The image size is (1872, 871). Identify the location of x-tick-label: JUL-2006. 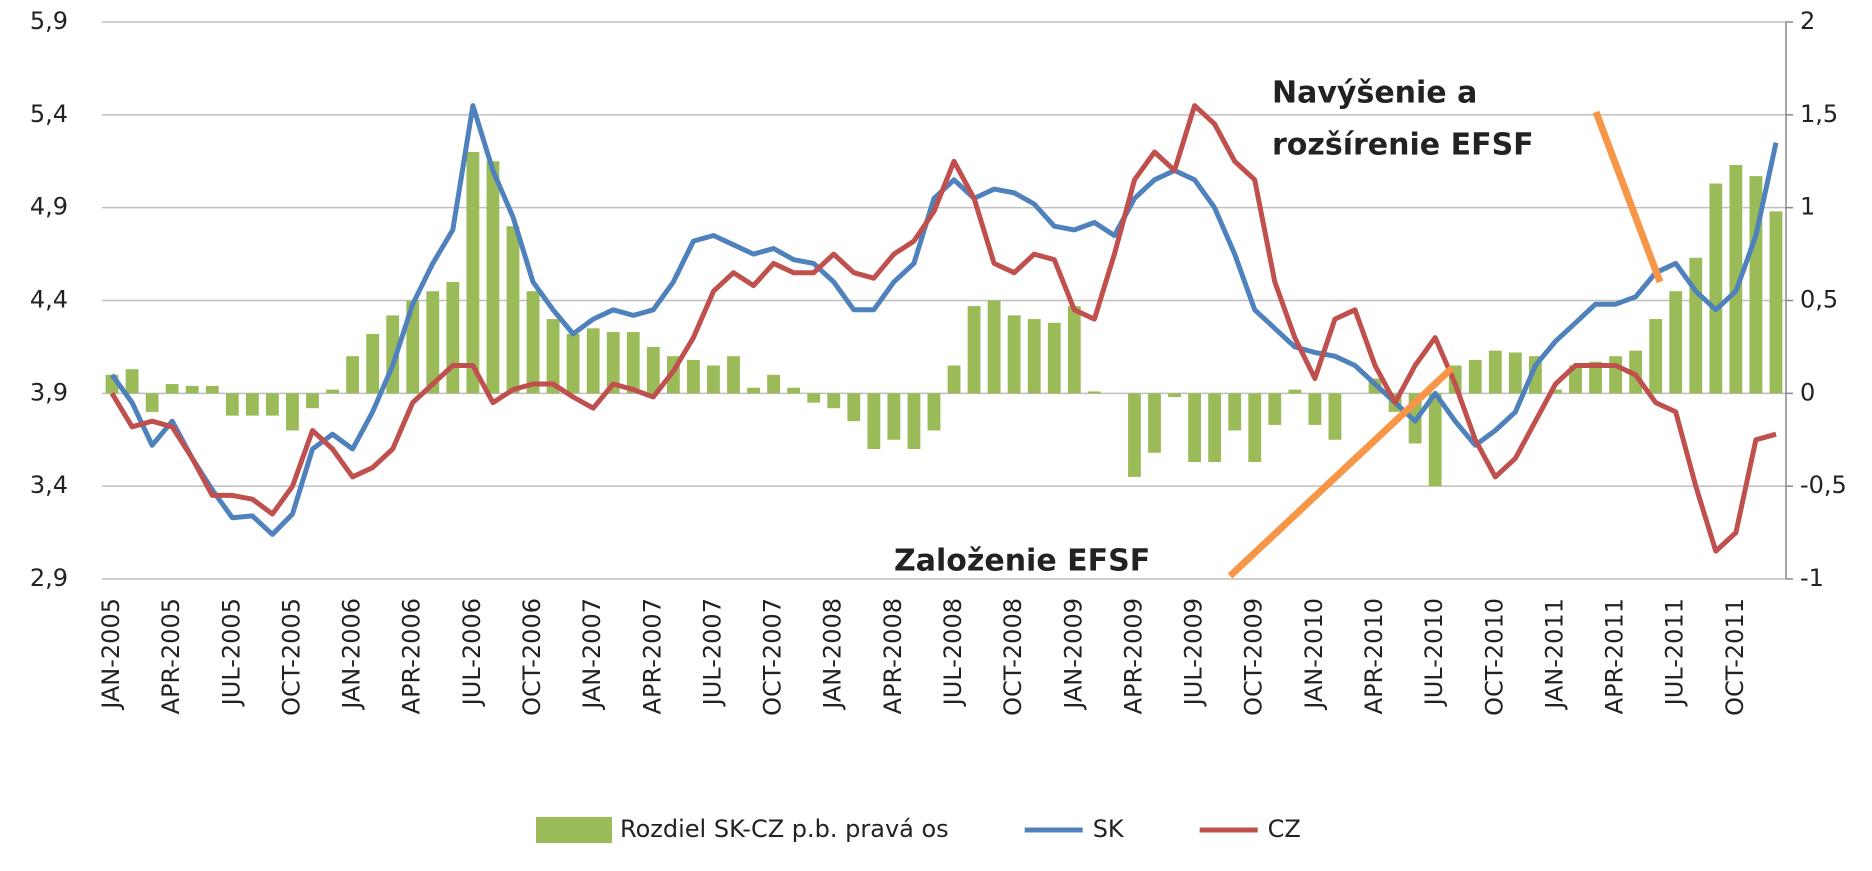
(472, 652).